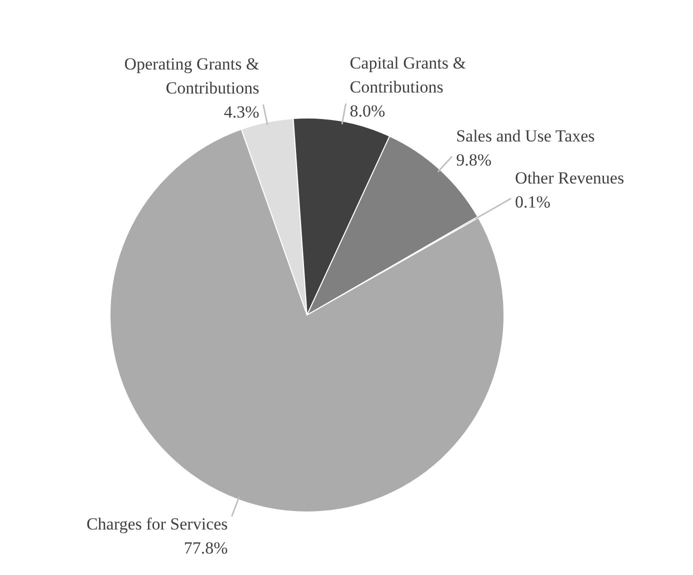 The image size is (693, 575). I want to click on data-label: 0.1%, so click(532, 202).